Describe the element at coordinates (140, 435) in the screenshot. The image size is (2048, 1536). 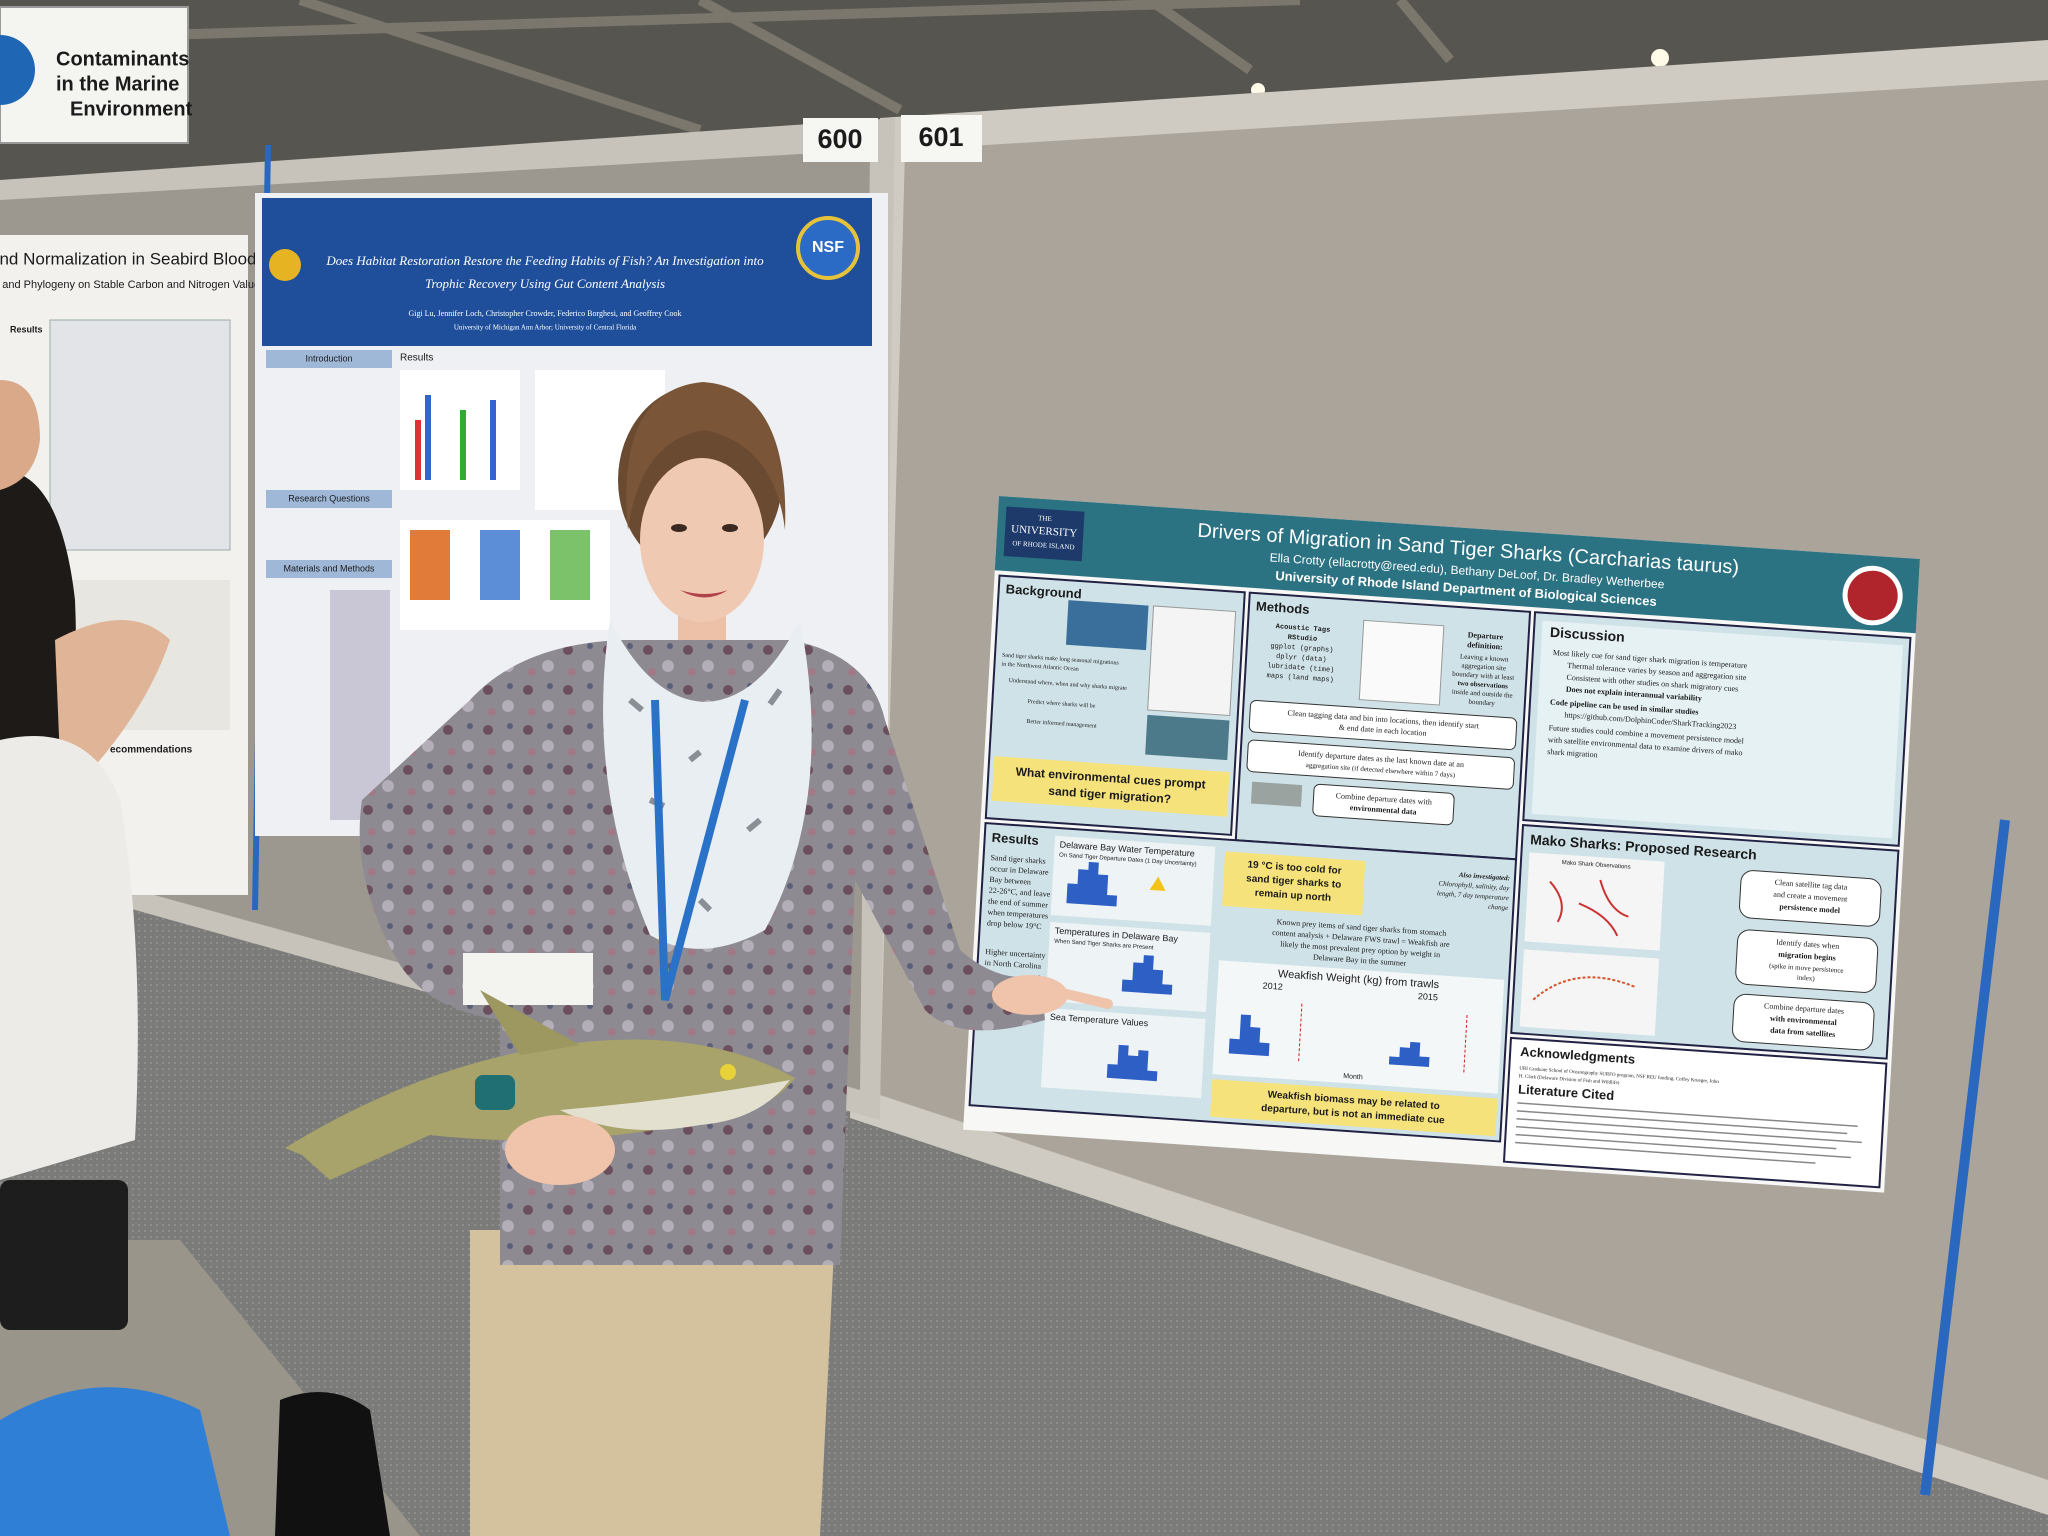
I see `figure` at that location.